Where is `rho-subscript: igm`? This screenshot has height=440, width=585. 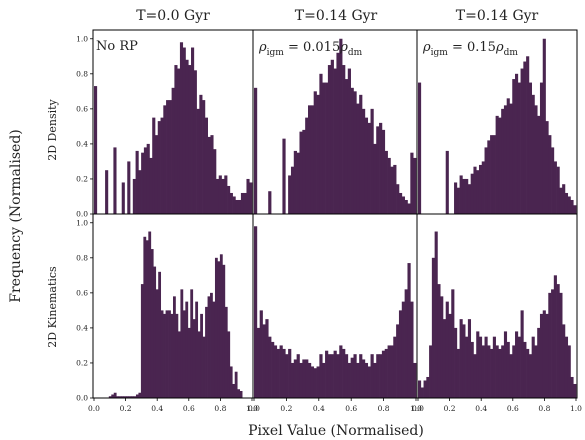
rho-subscript: igm is located at coordinates (276, 53).